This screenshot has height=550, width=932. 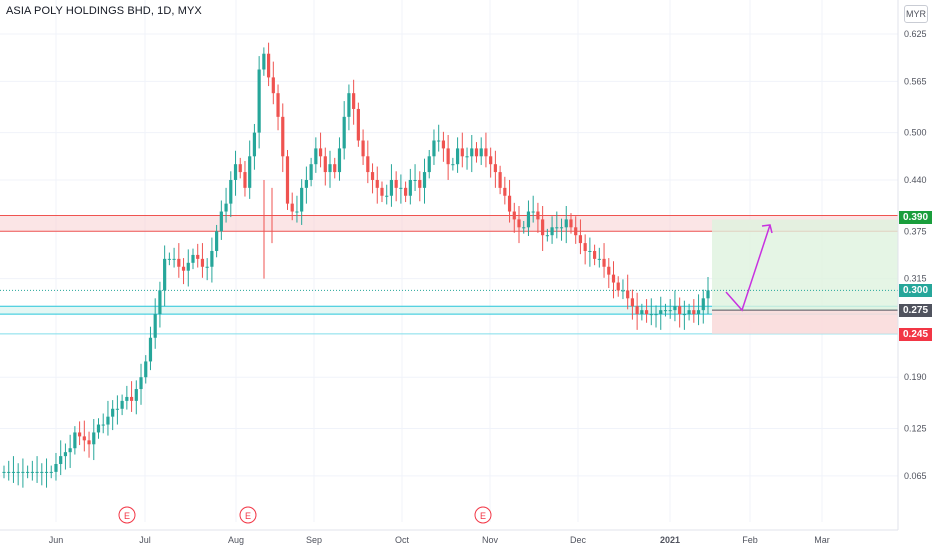 What do you see at coordinates (915, 81) in the screenshot?
I see `price-axis-tick: 0.565` at bounding box center [915, 81].